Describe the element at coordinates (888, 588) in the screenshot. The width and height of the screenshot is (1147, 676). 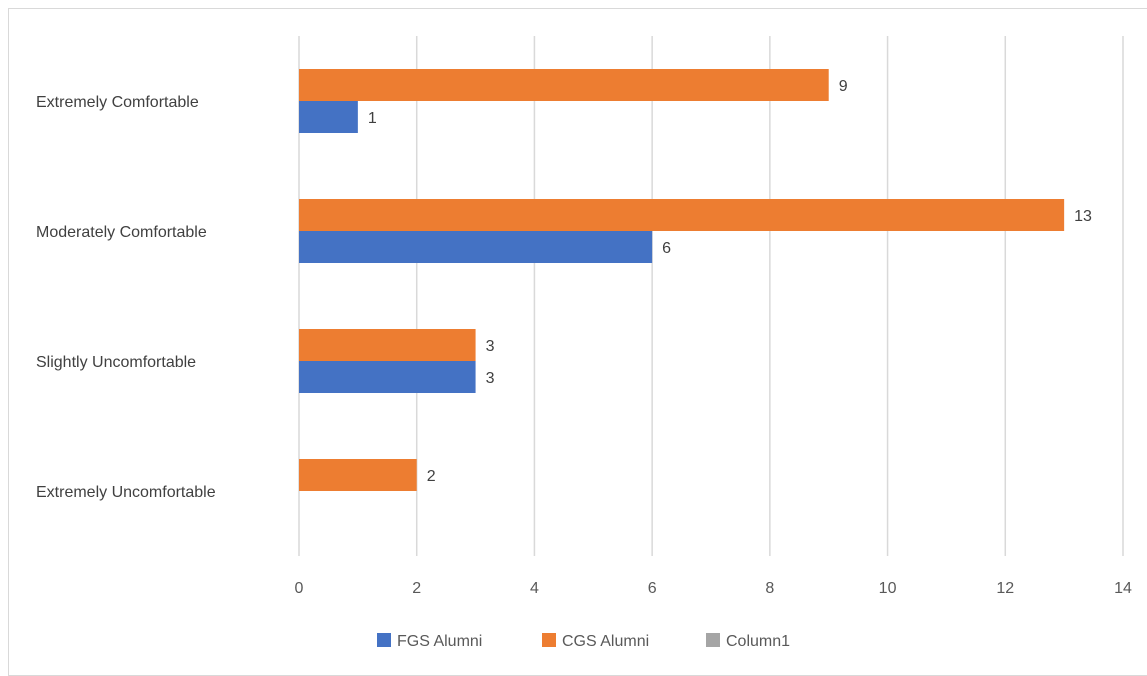
I see `x-tick-label: 10` at that location.